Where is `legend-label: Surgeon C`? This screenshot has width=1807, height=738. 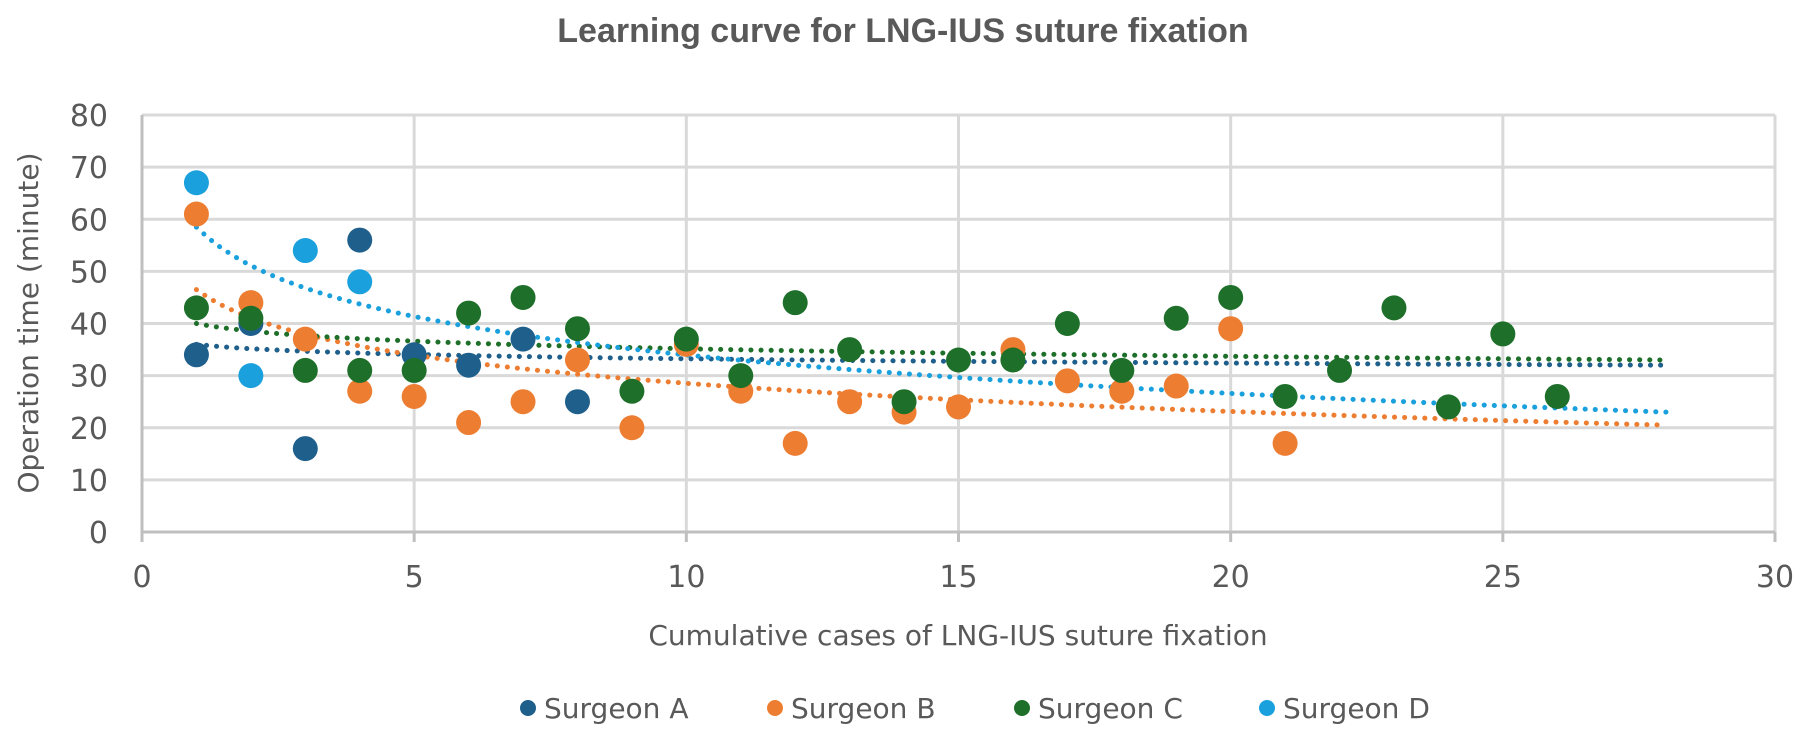 legend-label: Surgeon C is located at coordinates (1110, 708).